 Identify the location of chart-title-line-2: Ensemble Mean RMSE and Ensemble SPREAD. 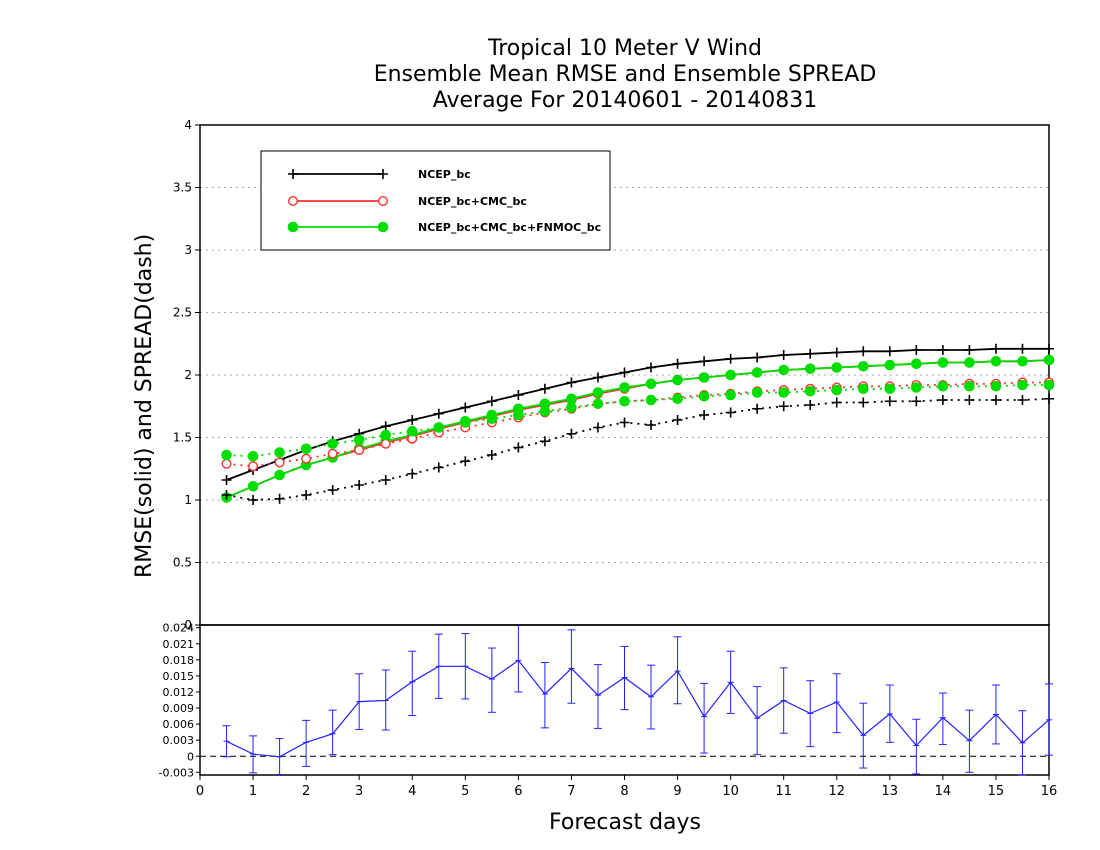
(625, 74).